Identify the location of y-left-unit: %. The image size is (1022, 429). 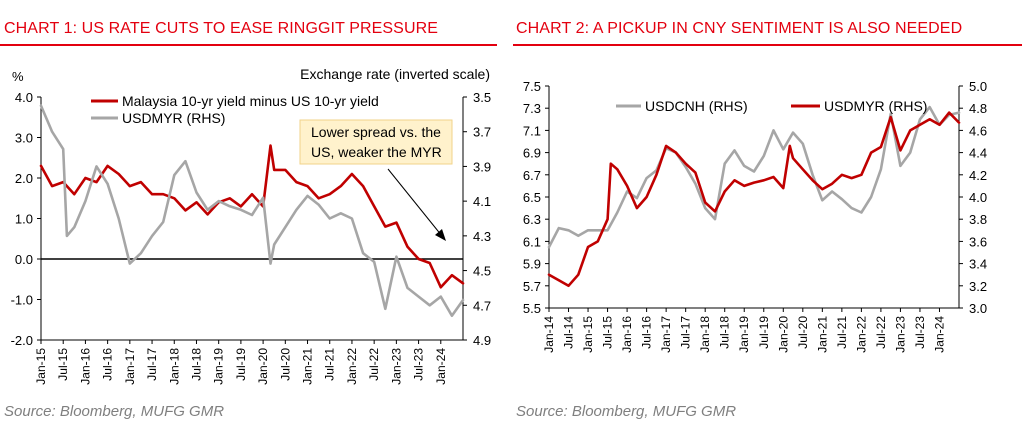
(18, 76).